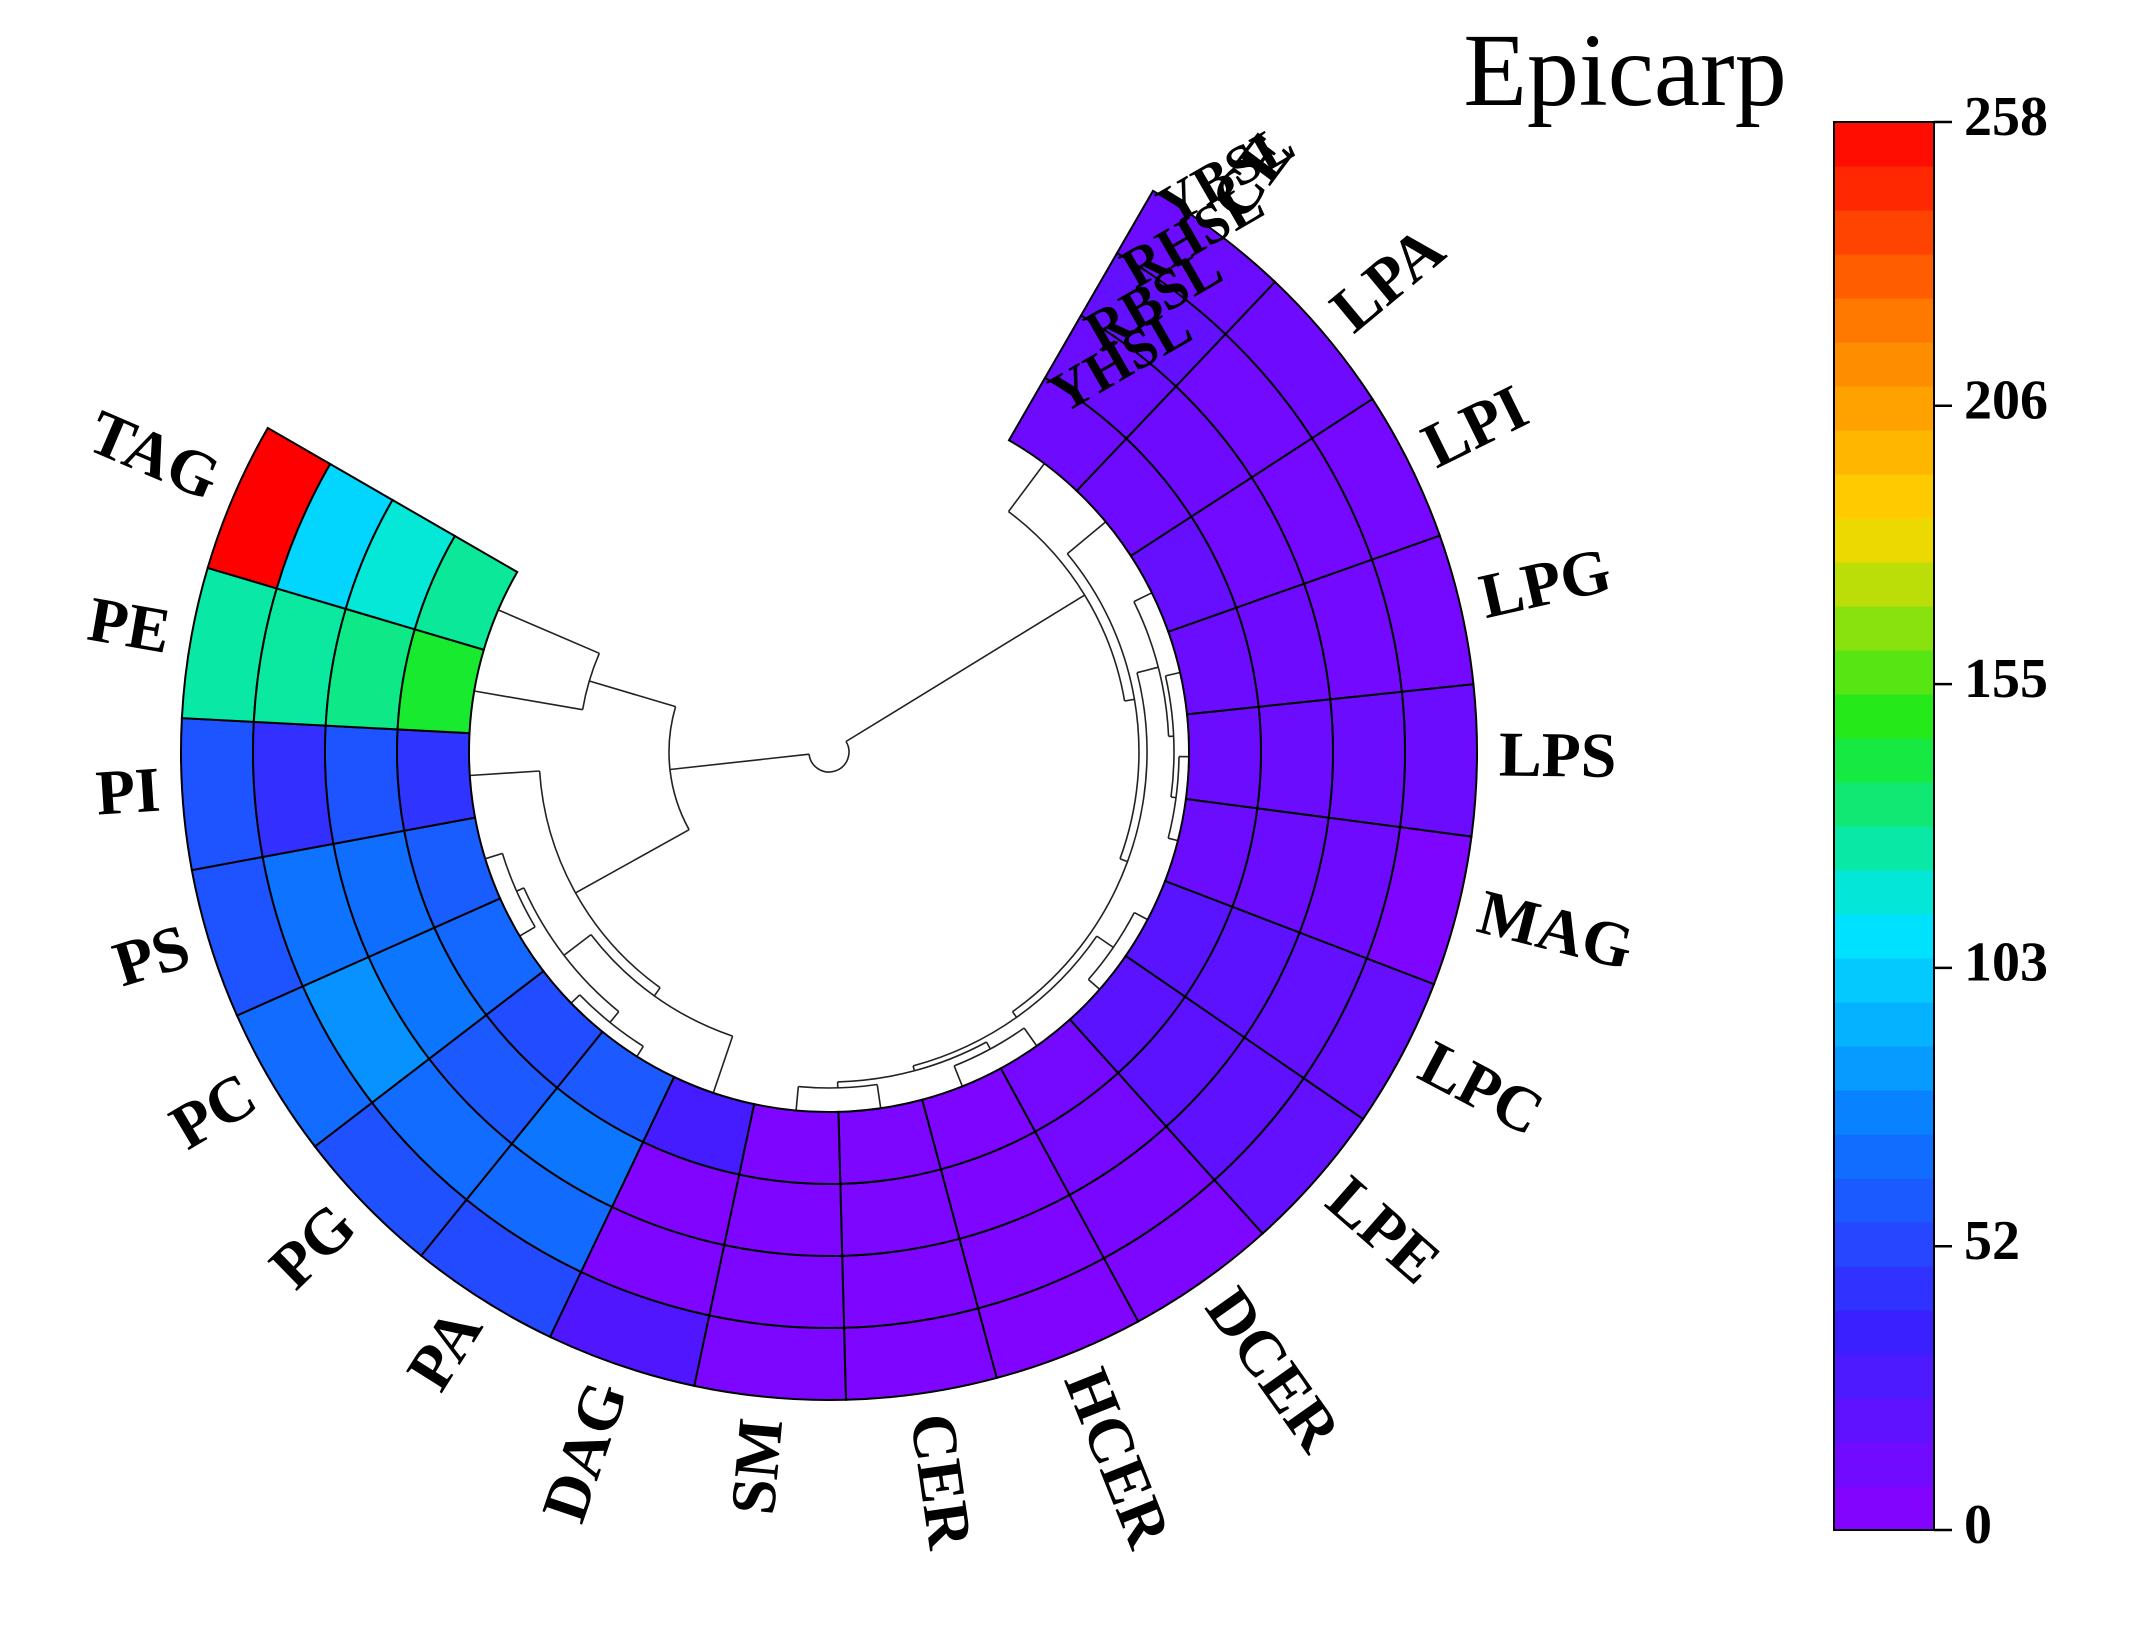 The width and height of the screenshot is (2142, 1648). Describe the element at coordinates (1941, 821) in the screenshot. I see `colorbar: 0 52 103 155 206 258` at that location.